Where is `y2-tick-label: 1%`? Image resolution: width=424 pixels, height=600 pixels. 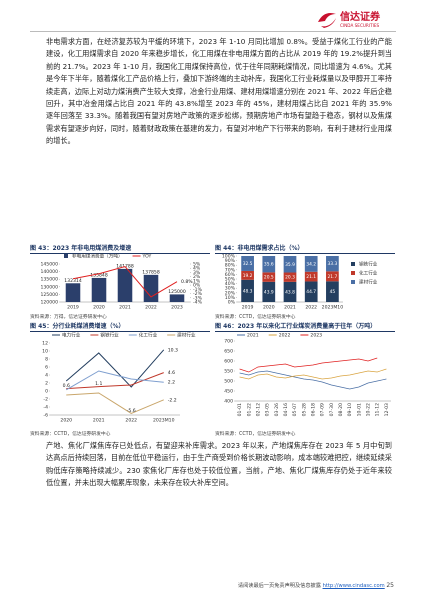
y2-tick-label: 1% is located at coordinates (197, 281).